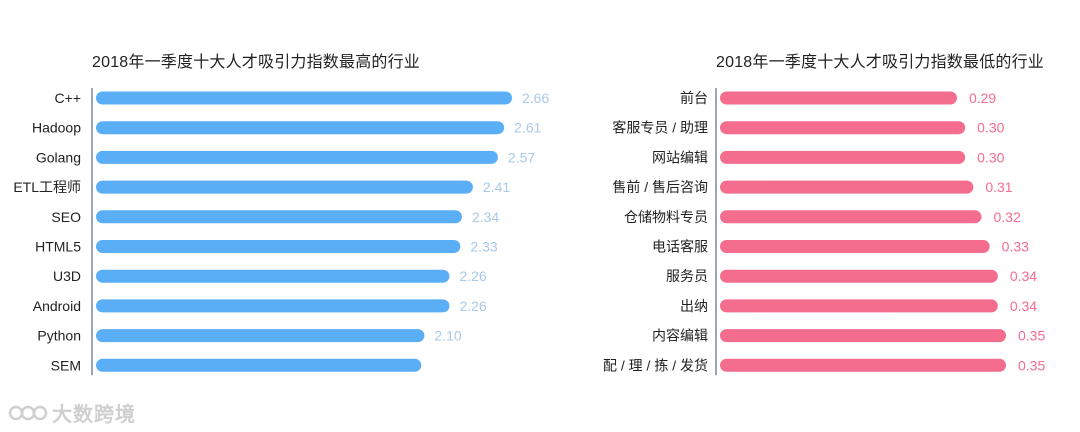 This screenshot has height=432, width=1080. What do you see at coordinates (694, 306) in the screenshot?
I see `category-label: 出纳` at bounding box center [694, 306].